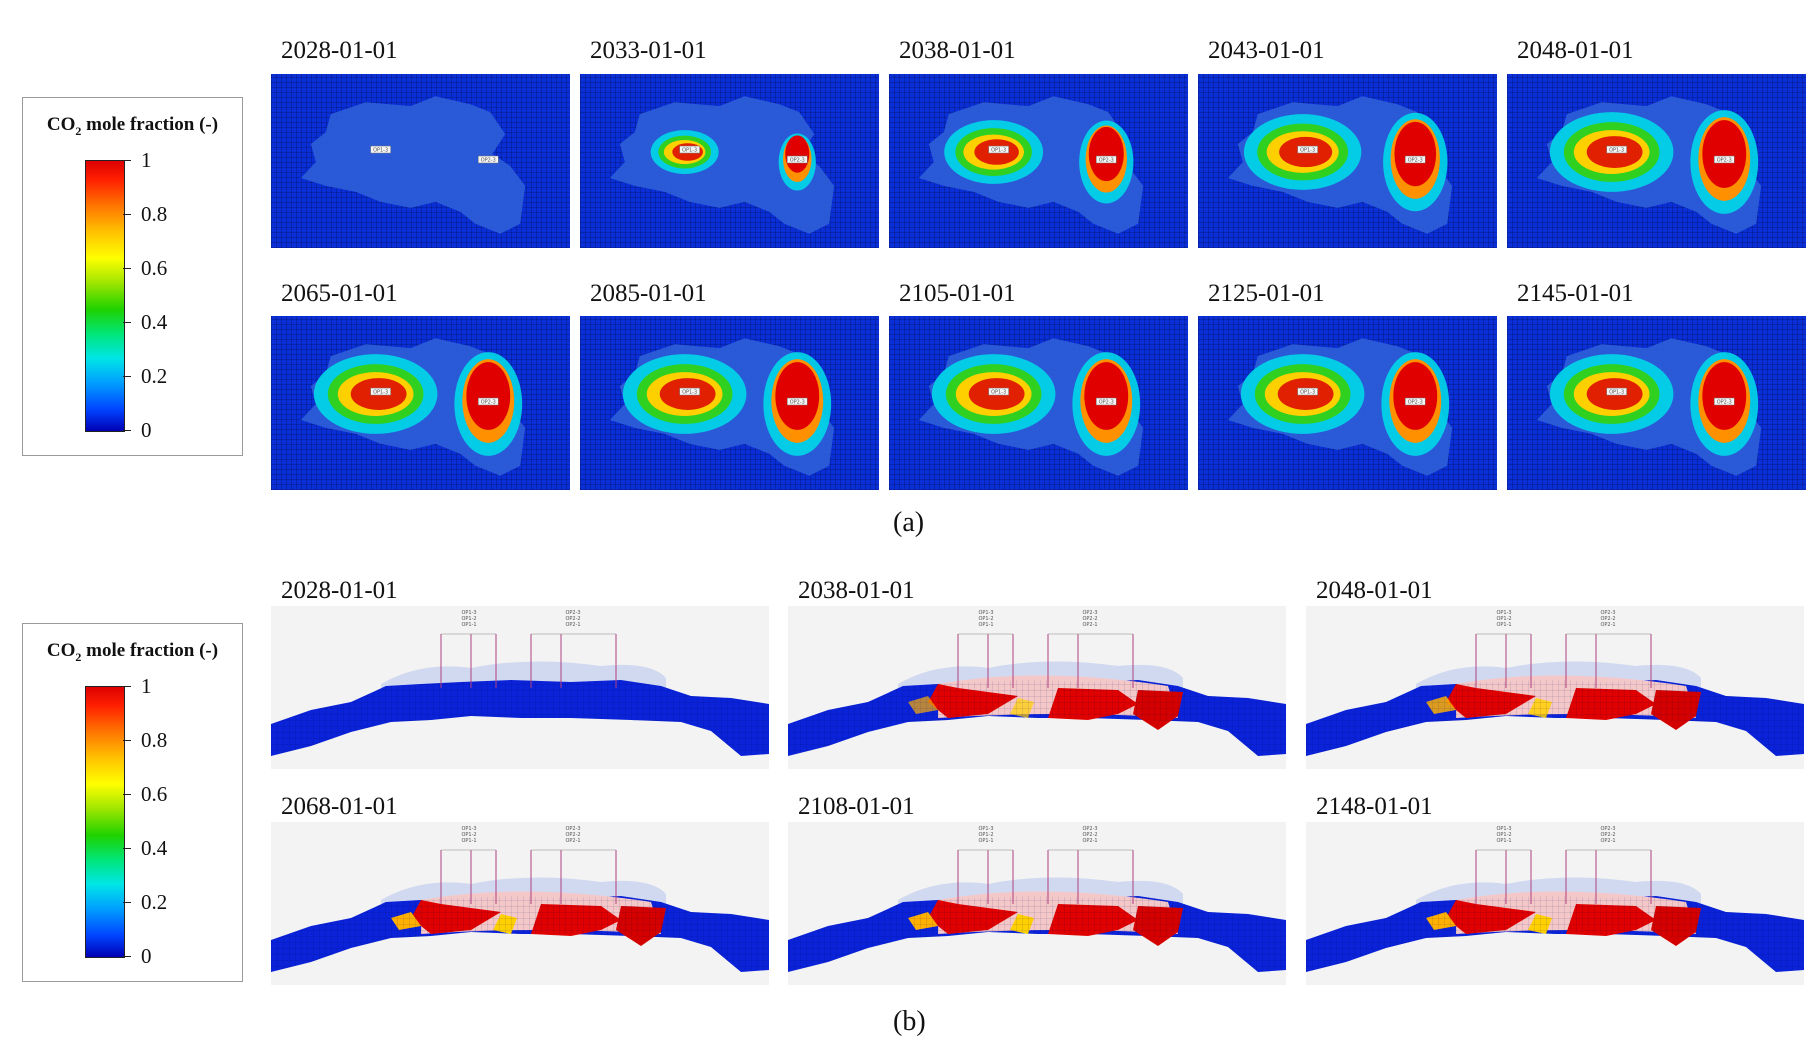 The image size is (1820, 1054). Describe the element at coordinates (1266, 50) in the screenshot. I see `panel-a-date-label: 2043-01-01` at that location.